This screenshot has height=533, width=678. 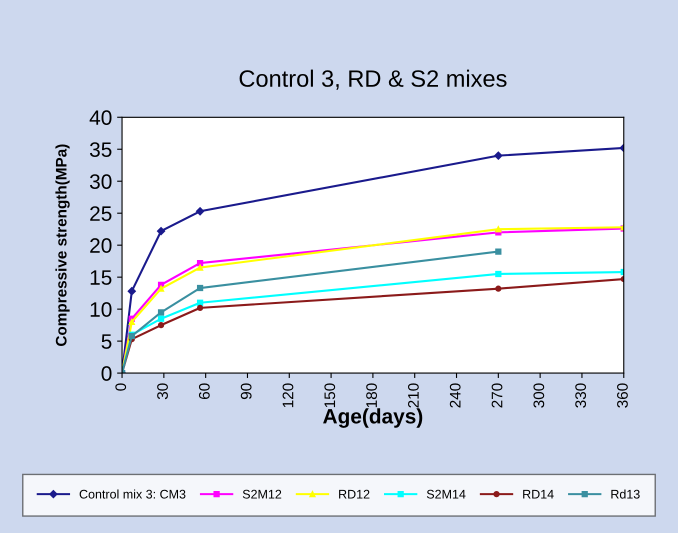 What do you see at coordinates (413, 395) in the screenshot?
I see `x-tick-label: 210` at bounding box center [413, 395].